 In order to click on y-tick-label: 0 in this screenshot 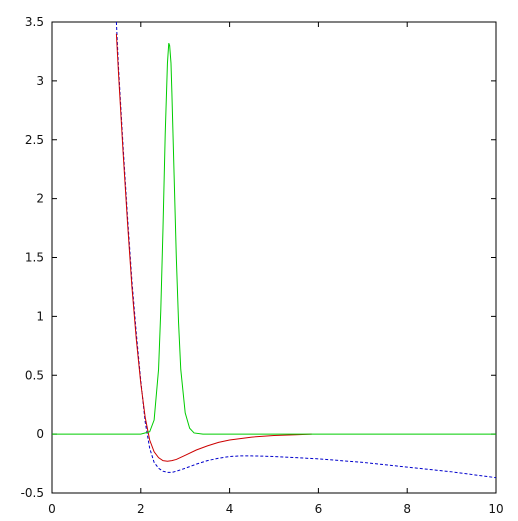, I will do `click(40, 434)`.